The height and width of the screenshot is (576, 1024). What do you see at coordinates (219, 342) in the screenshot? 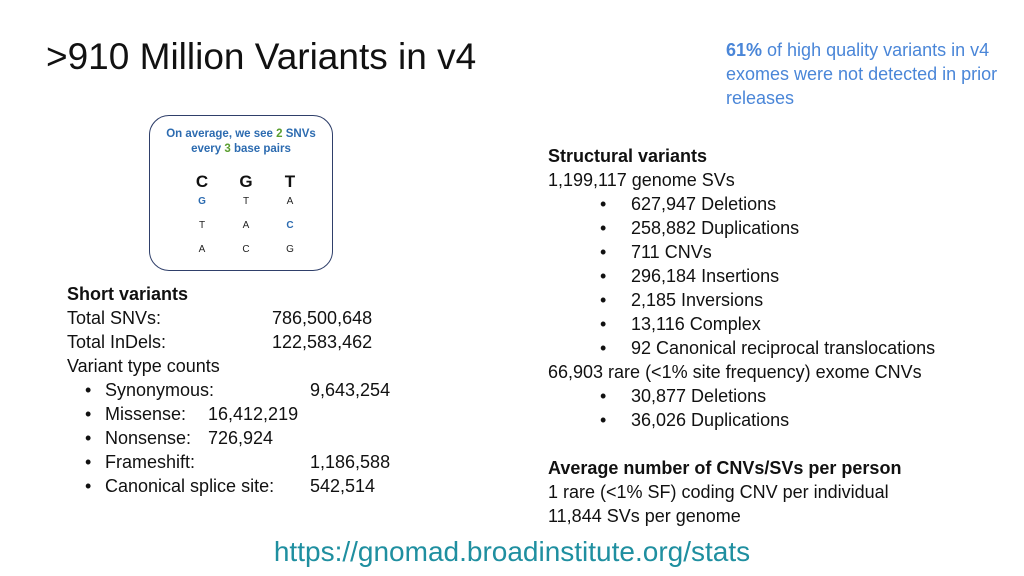
I see `total-indels-row: Total InDels: 122,583,462` at bounding box center [219, 342].